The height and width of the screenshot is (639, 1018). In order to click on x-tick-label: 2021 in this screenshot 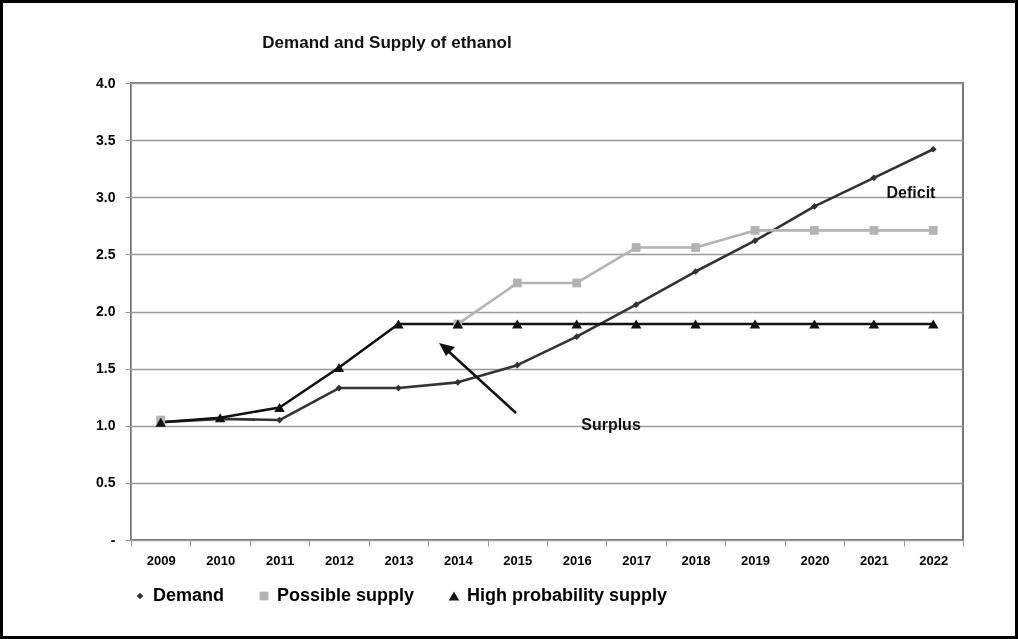, I will do `click(874, 560)`.